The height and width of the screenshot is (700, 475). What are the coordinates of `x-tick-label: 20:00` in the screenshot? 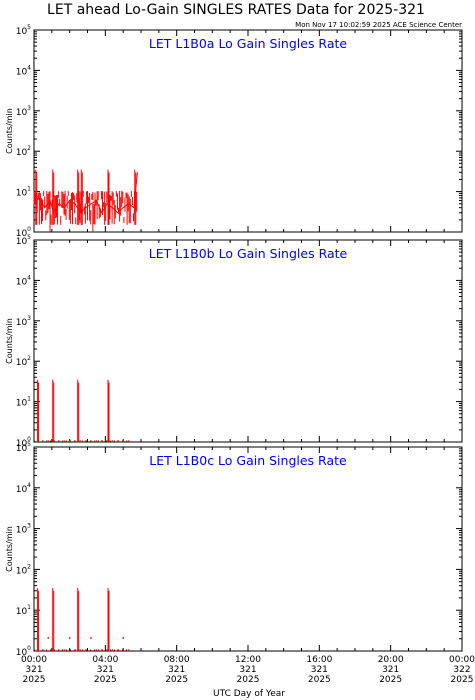 It's located at (391, 660).